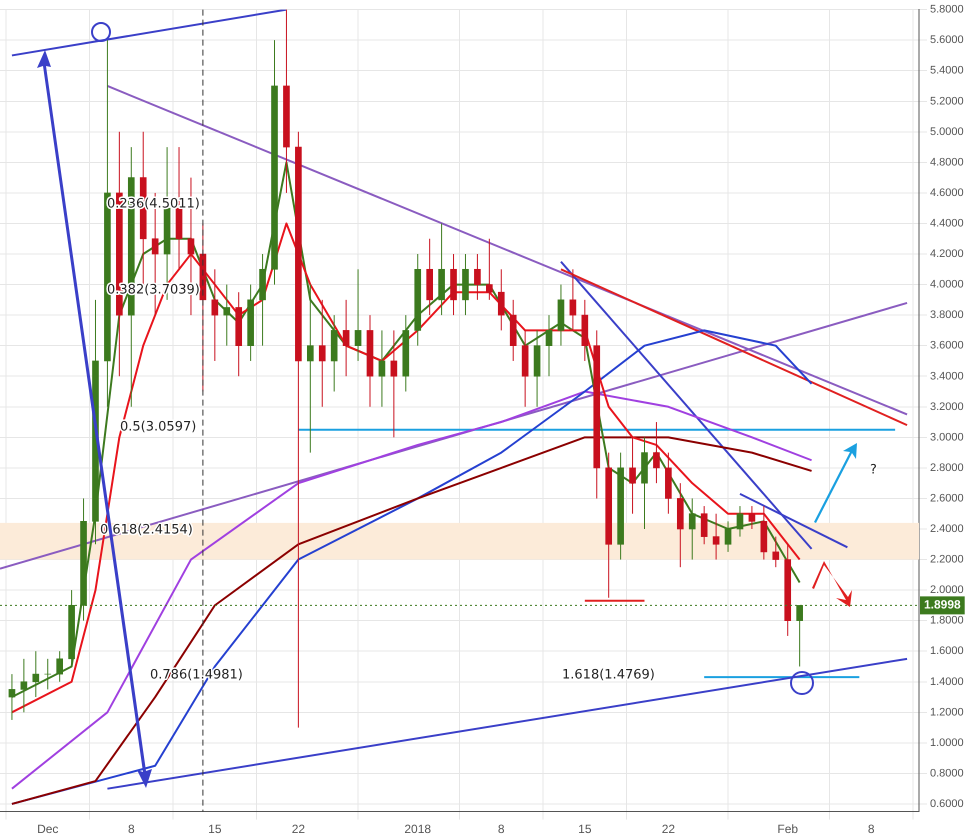 The height and width of the screenshot is (840, 965). What do you see at coordinates (947, 192) in the screenshot?
I see `y-tick-label: 4.6000` at bounding box center [947, 192].